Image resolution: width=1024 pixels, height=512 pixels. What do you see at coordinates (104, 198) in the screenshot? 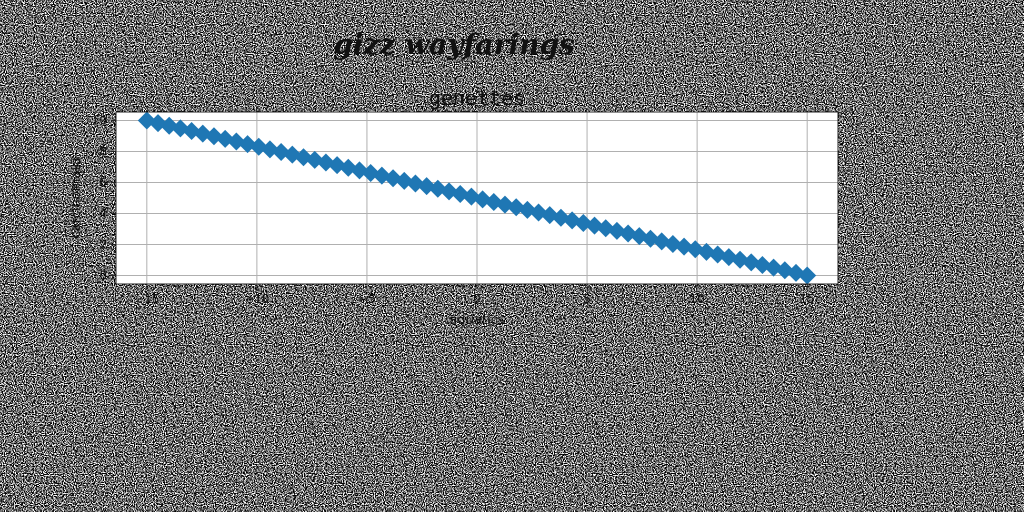
I see `y-axis-ticks: 0 2 4 6 8 10` at bounding box center [104, 198].